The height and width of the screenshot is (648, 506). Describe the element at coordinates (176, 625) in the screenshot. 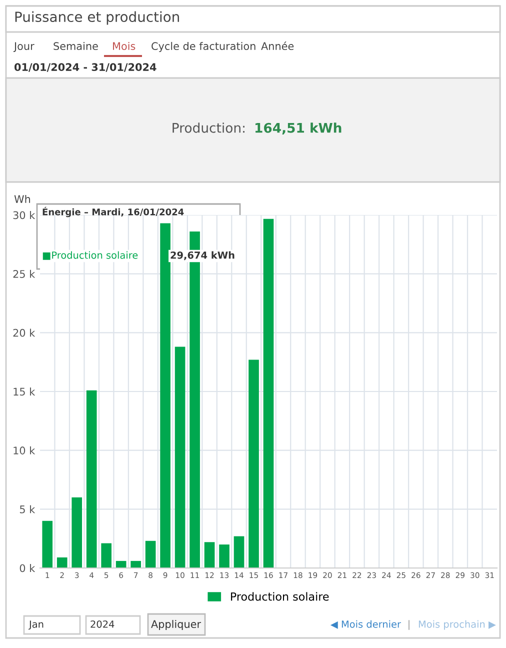

I see `text: Appliquer` at that location.